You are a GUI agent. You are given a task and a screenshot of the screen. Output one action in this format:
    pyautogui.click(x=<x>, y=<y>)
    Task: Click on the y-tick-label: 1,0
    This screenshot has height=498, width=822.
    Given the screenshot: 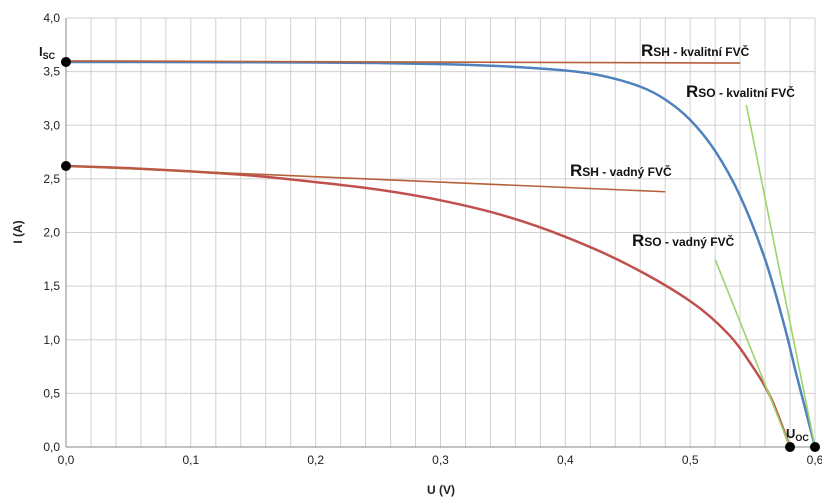 What is the action you would take?
    pyautogui.click(x=51, y=340)
    